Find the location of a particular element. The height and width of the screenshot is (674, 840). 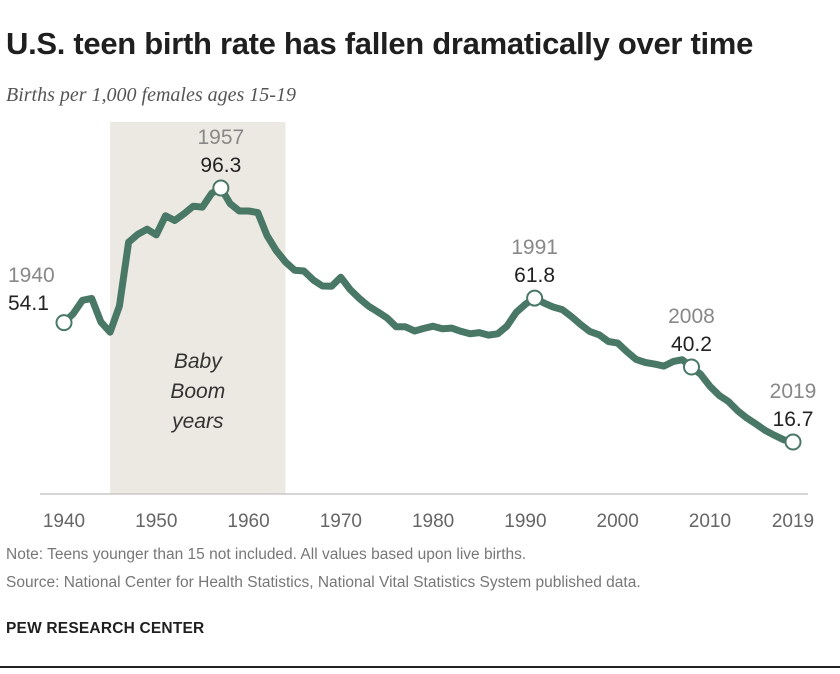

bottom-divider is located at coordinates (420, 667).